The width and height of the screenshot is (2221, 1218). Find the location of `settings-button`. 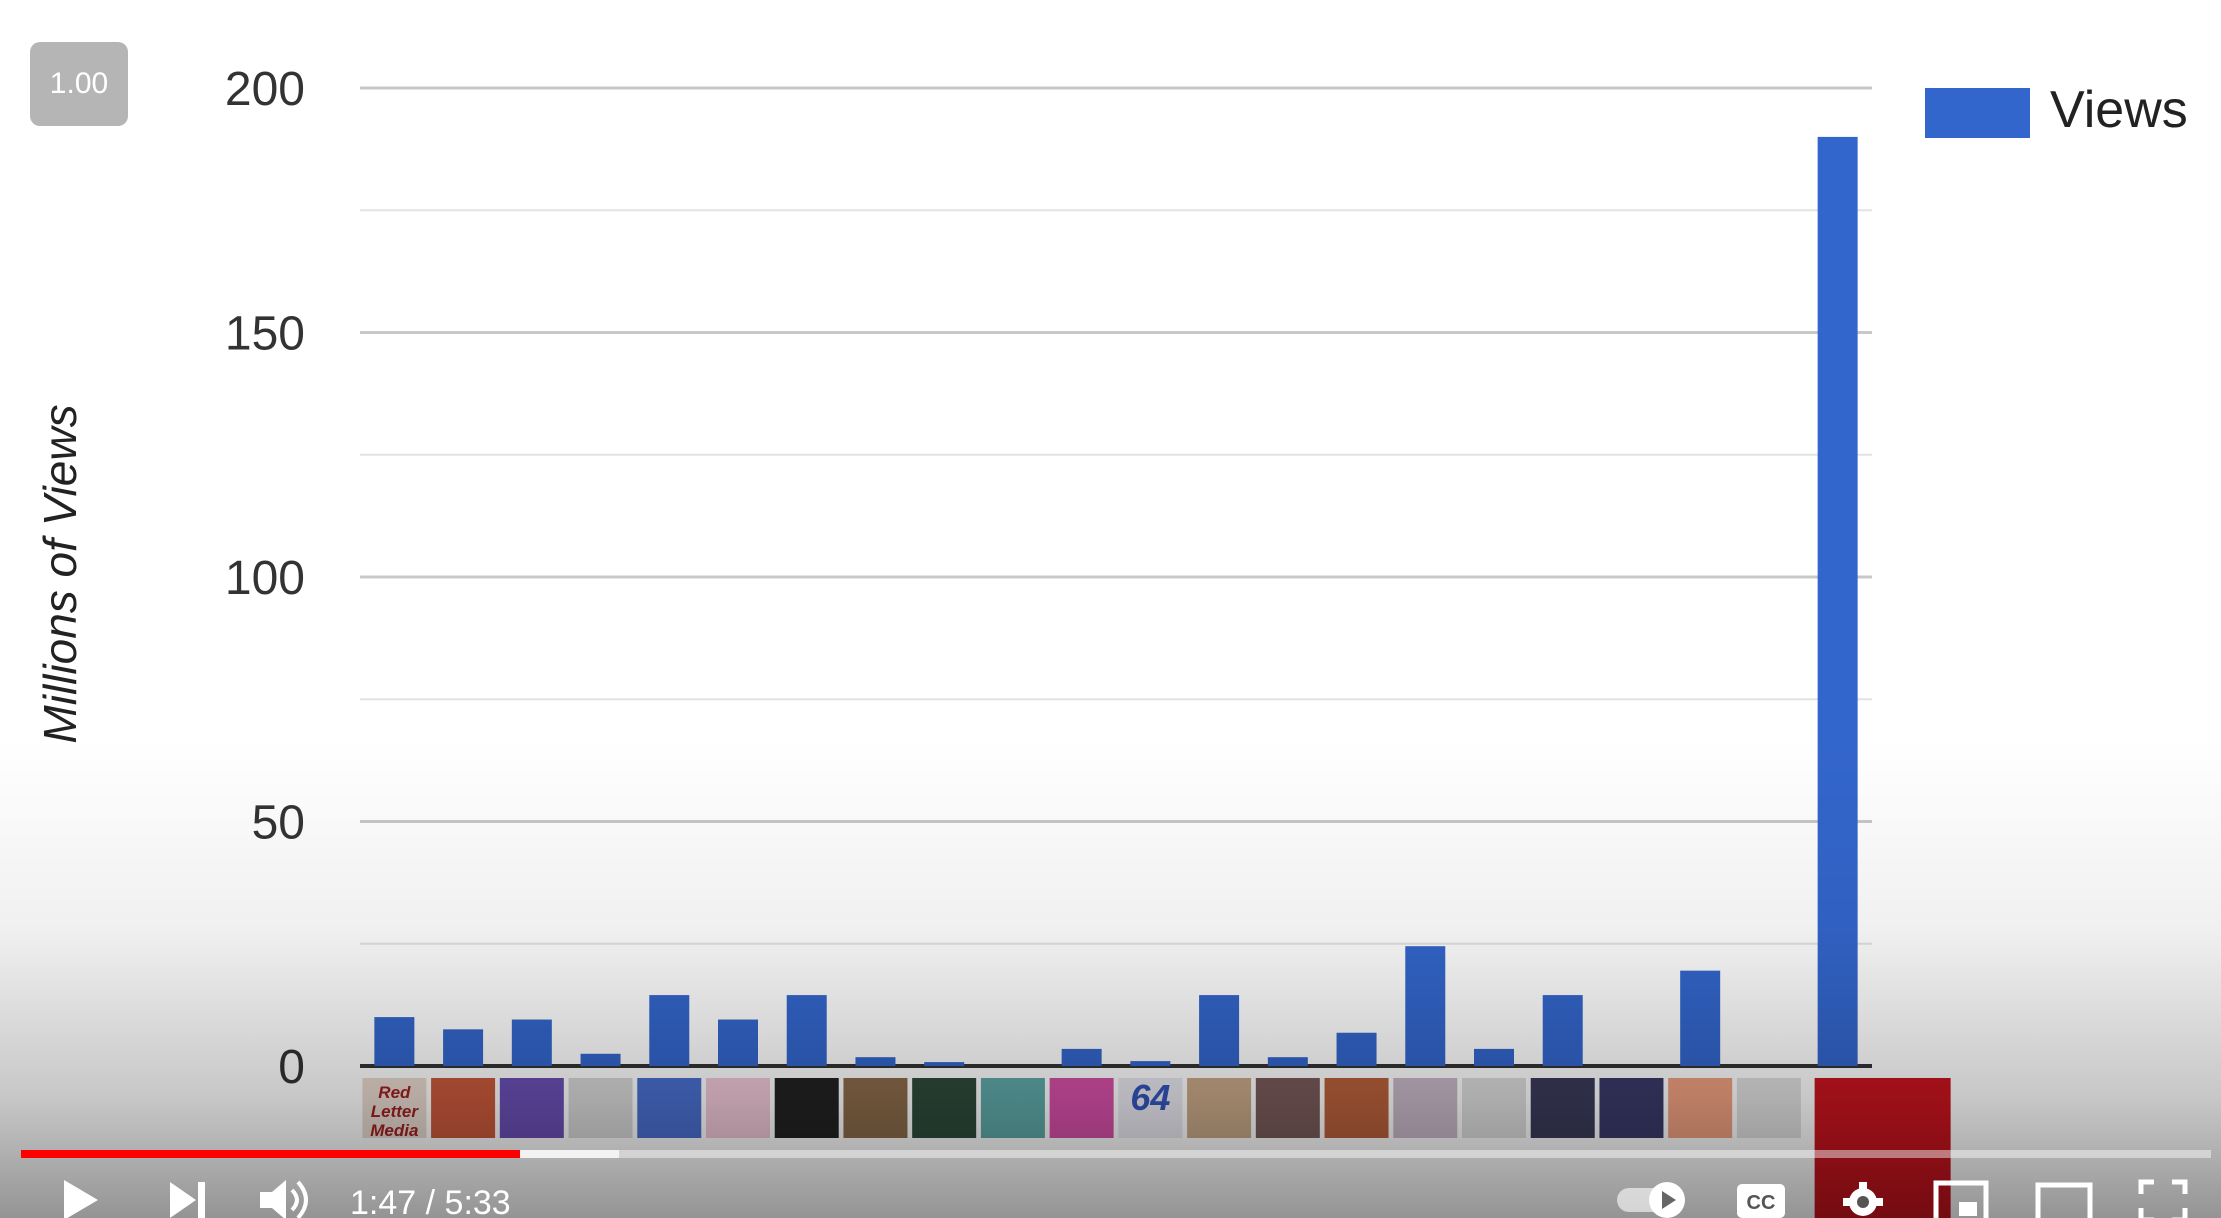

settings-button is located at coordinates (1863, 1198).